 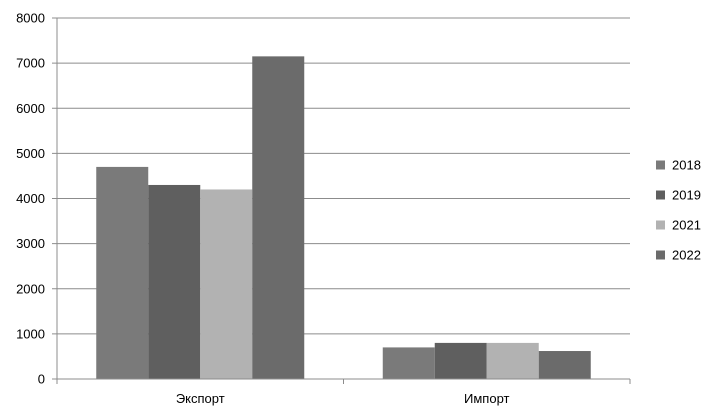 I want to click on legend-label-2021: 2021, so click(x=686, y=225).